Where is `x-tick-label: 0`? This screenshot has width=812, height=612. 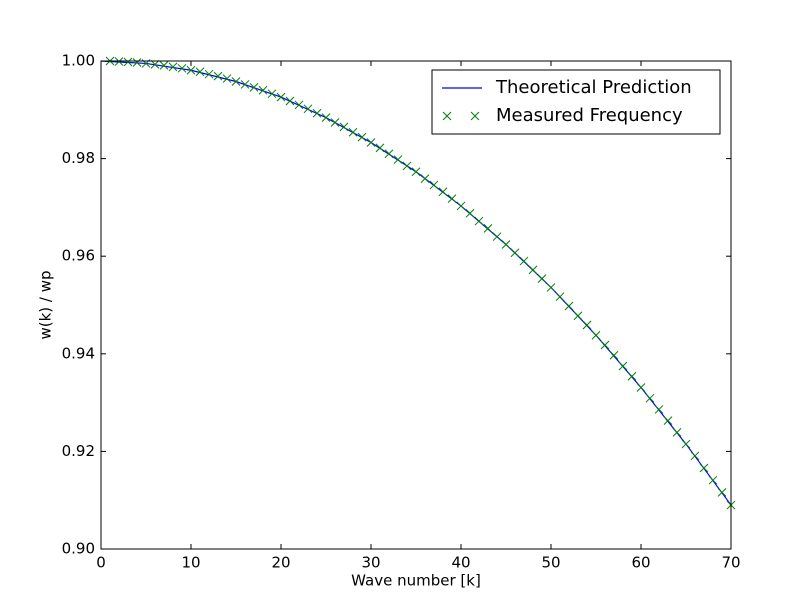
x-tick-label: 0 is located at coordinates (101, 563).